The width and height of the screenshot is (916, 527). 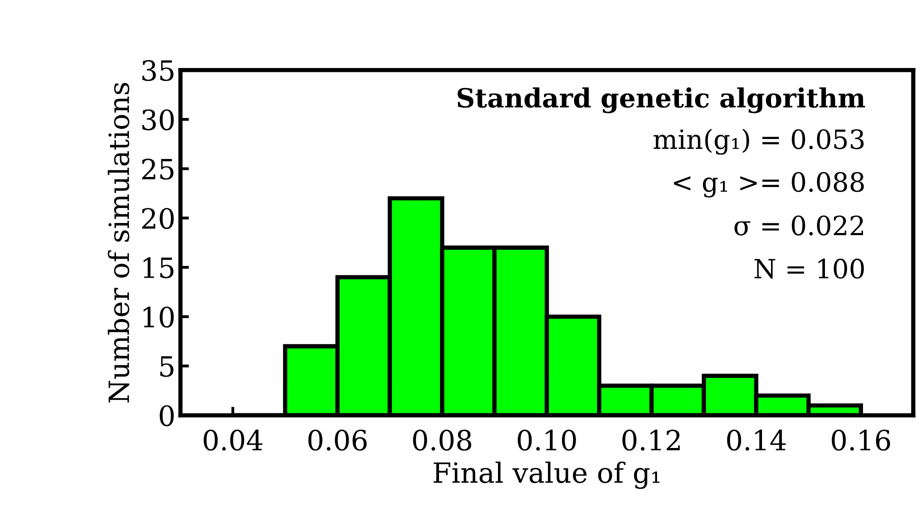 I want to click on x-tick-label: 0.06, so click(x=337, y=440).